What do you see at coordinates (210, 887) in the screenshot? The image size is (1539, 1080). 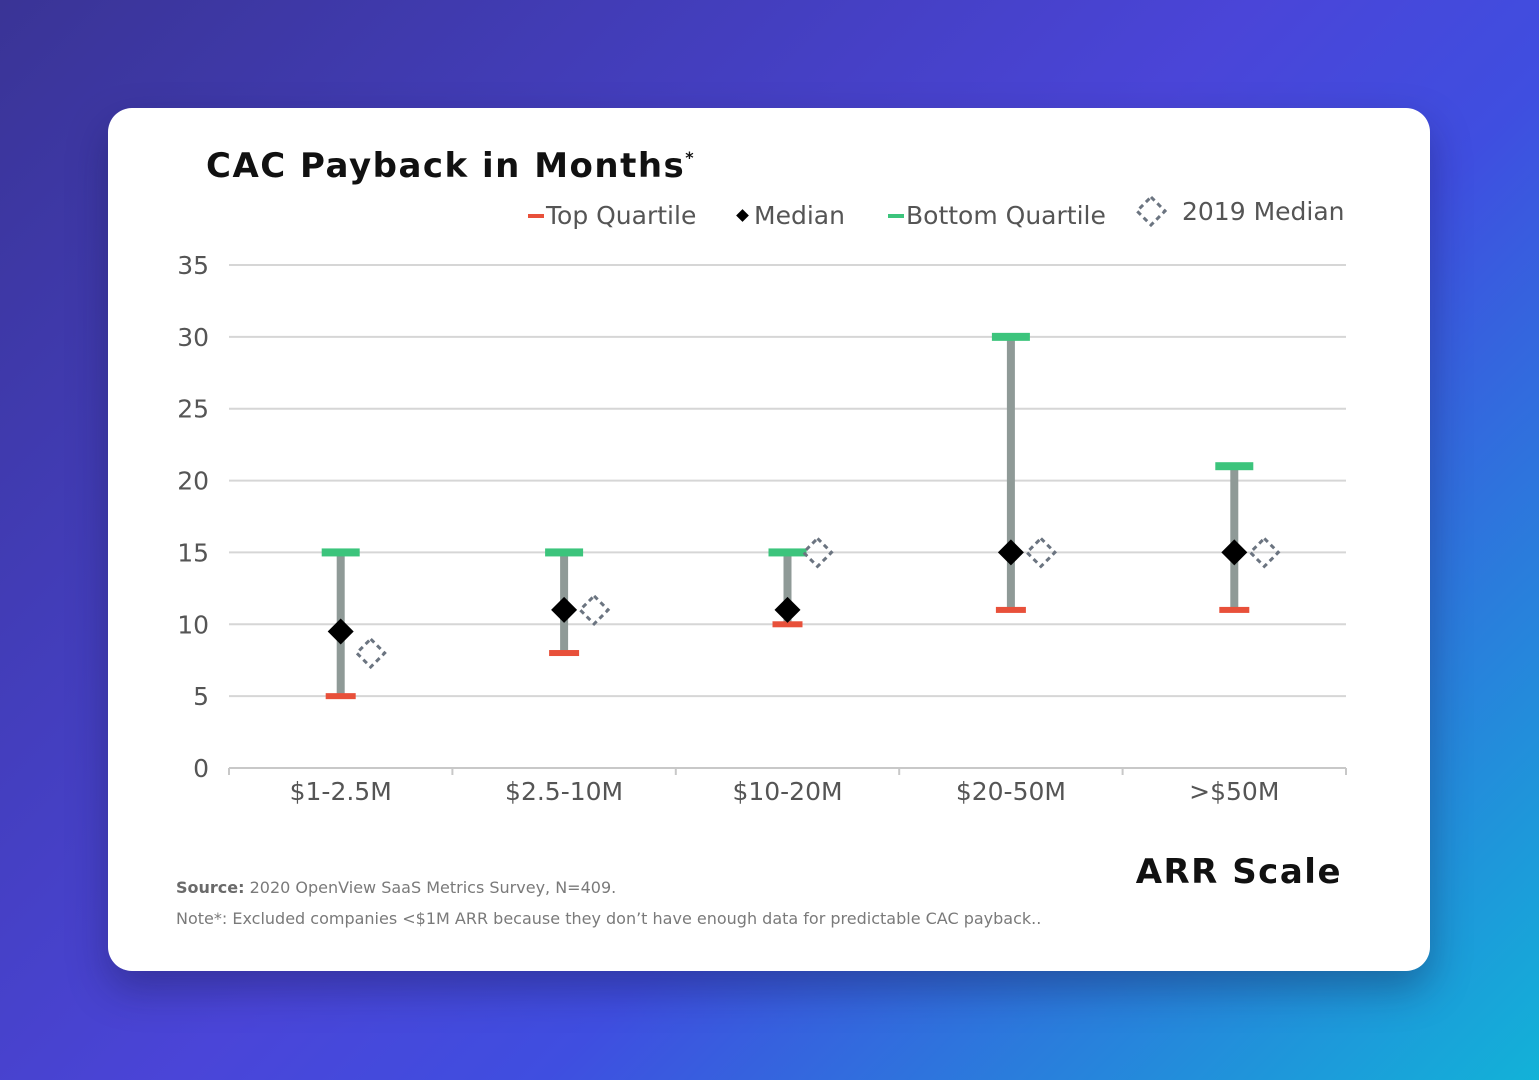 I see `source-label: Source:` at bounding box center [210, 887].